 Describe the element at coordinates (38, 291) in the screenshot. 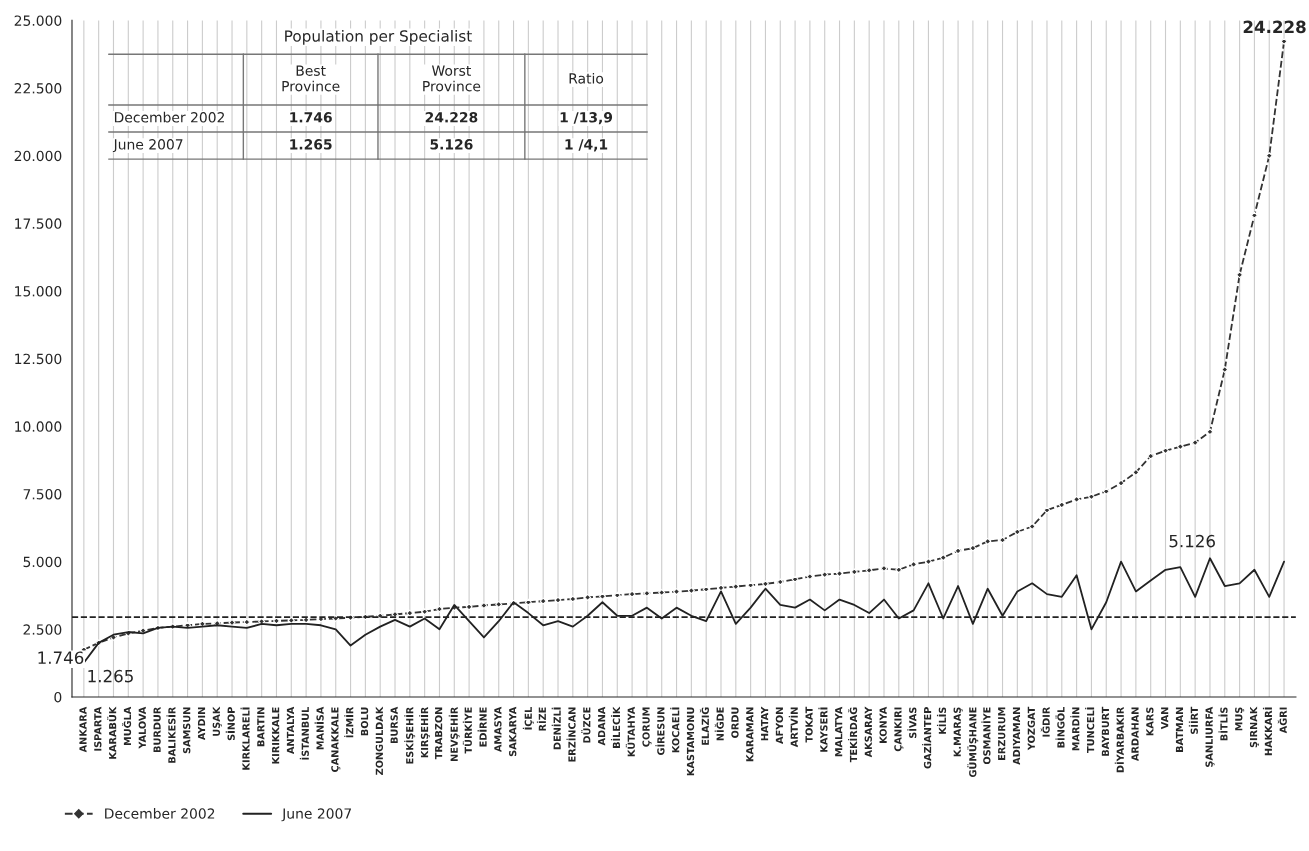

I see `y-tick-label: 15.000` at that location.